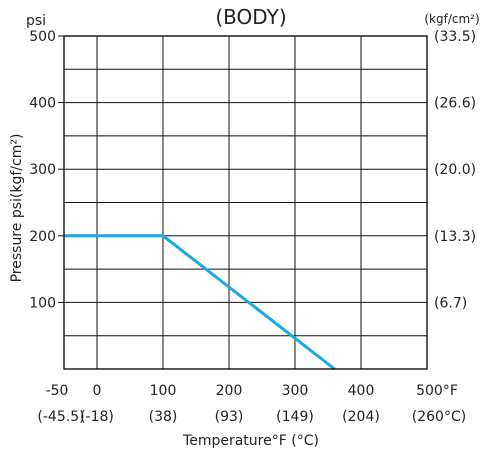 This screenshot has width=481, height=450. What do you see at coordinates (250, 17) in the screenshot?
I see `chart-title: (BODY)` at bounding box center [250, 17].